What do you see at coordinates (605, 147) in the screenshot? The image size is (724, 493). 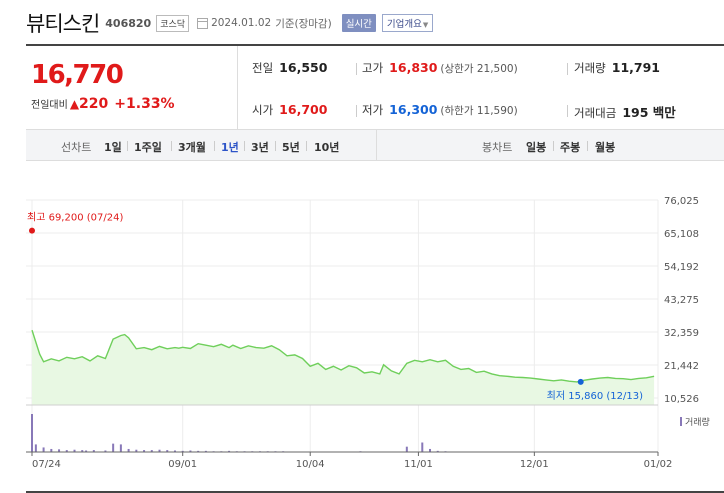 I see `candle-monthly: 월봉` at bounding box center [605, 147].